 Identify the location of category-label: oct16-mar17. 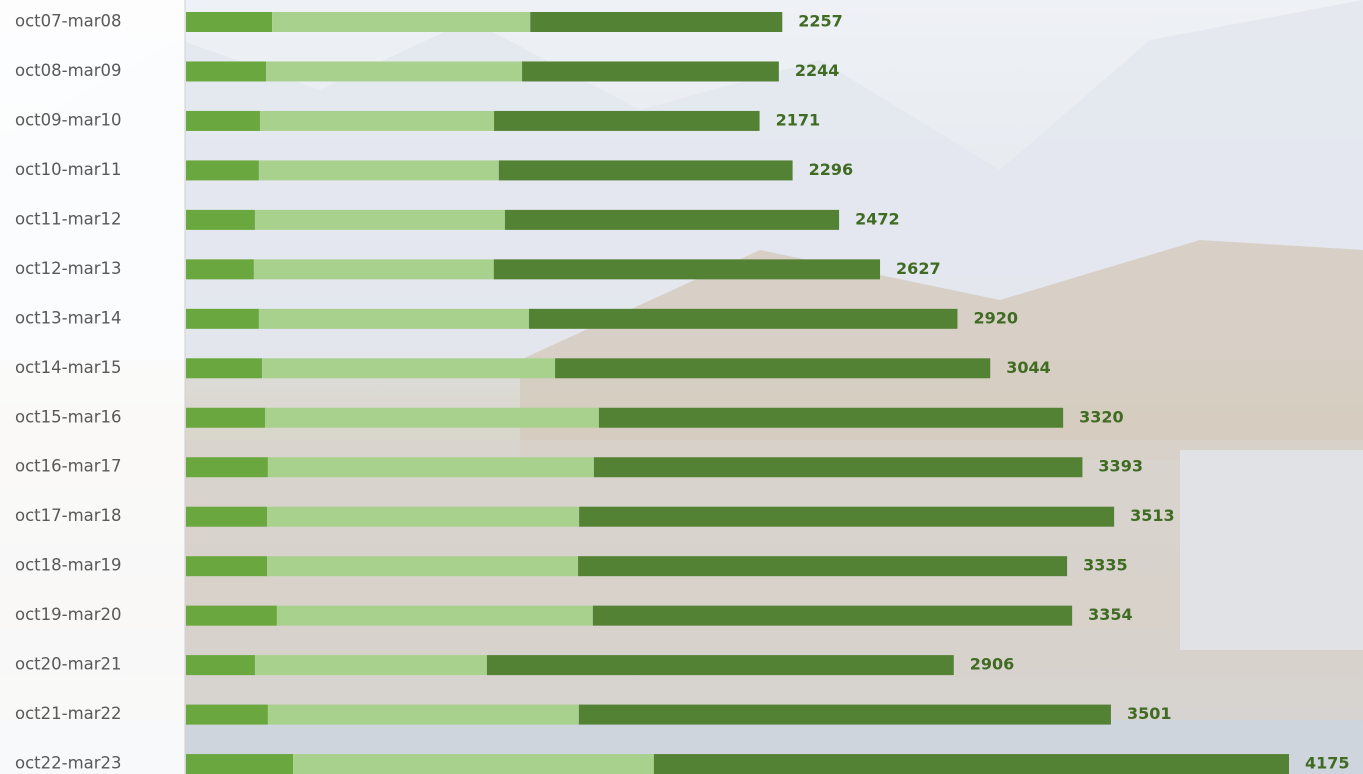
(68, 466).